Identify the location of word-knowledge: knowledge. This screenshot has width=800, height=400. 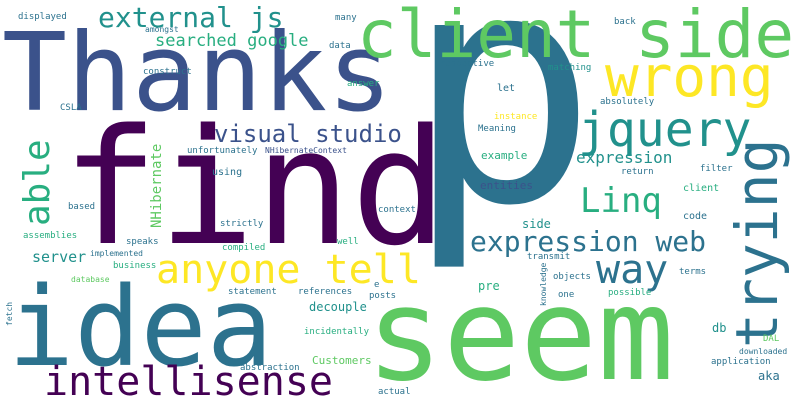
(543, 284).